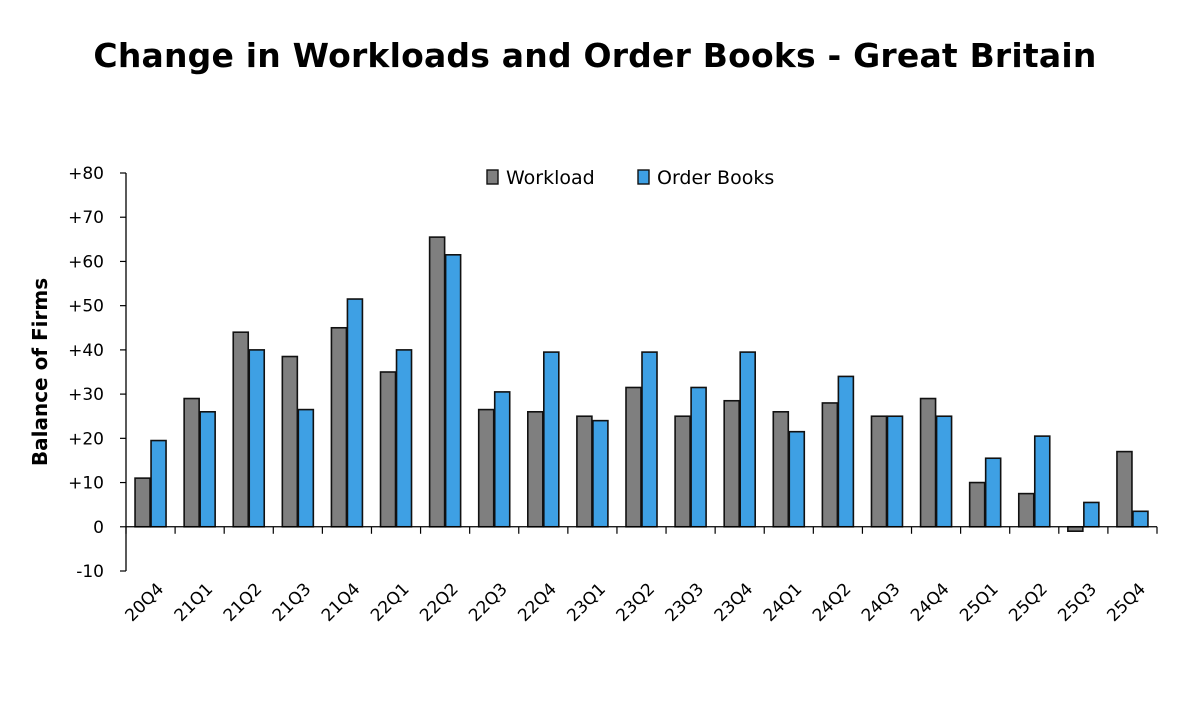 The image size is (1200, 711). Describe the element at coordinates (783, 602) in the screenshot. I see `x-tick-label: 24Q1` at that location.